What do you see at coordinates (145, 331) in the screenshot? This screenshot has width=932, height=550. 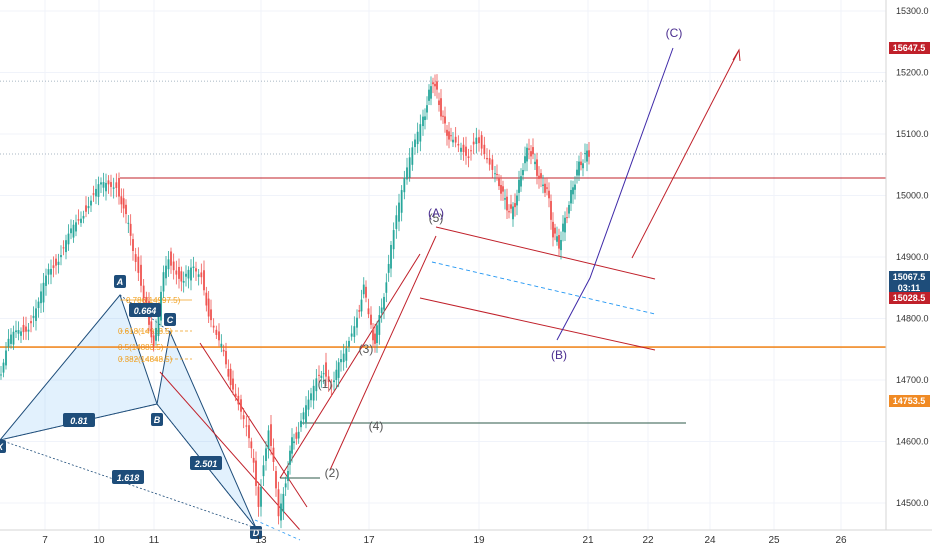 I see `fib-level-label: 0.618(14918.5)` at bounding box center [145, 331].